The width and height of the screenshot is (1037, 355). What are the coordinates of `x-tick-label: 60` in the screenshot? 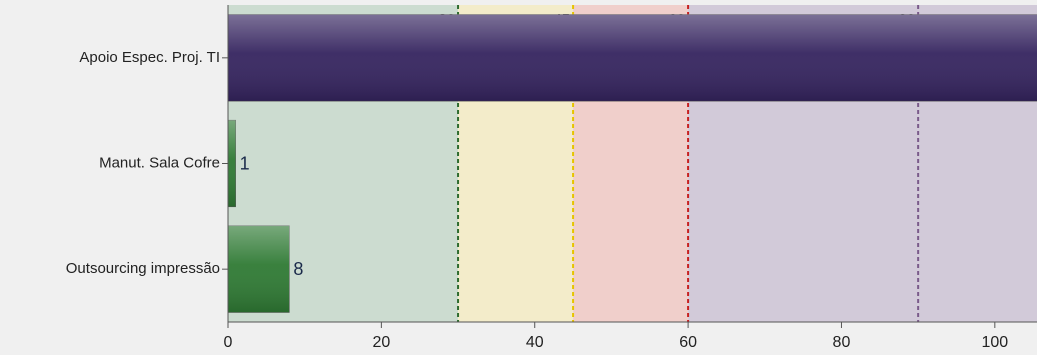 It's located at (688, 342).